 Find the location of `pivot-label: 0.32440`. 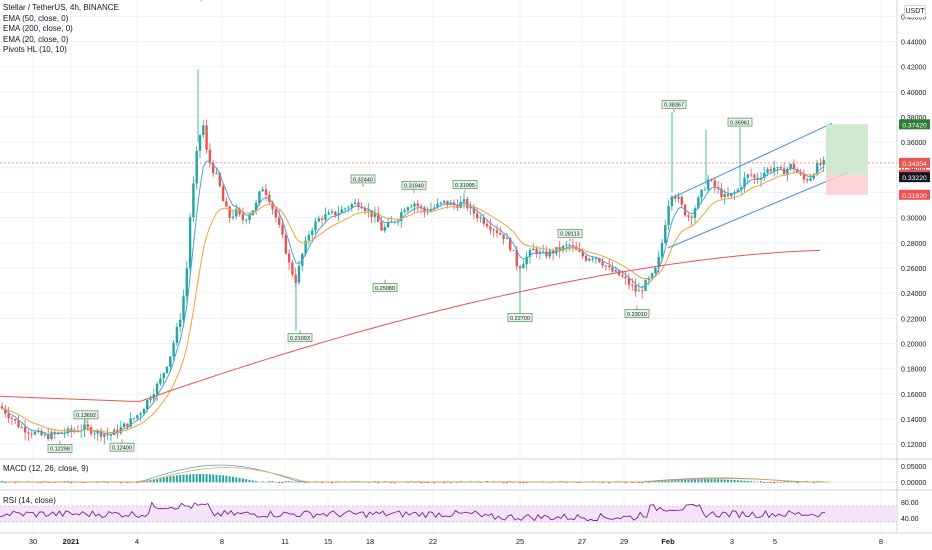

pivot-label: 0.32440 is located at coordinates (363, 180).